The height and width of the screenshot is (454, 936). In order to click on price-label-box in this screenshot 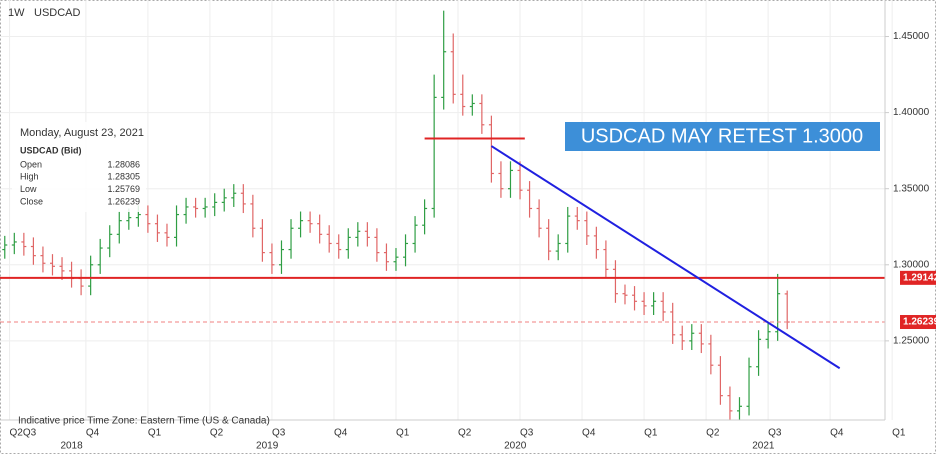, I will do `click(918, 277)`.